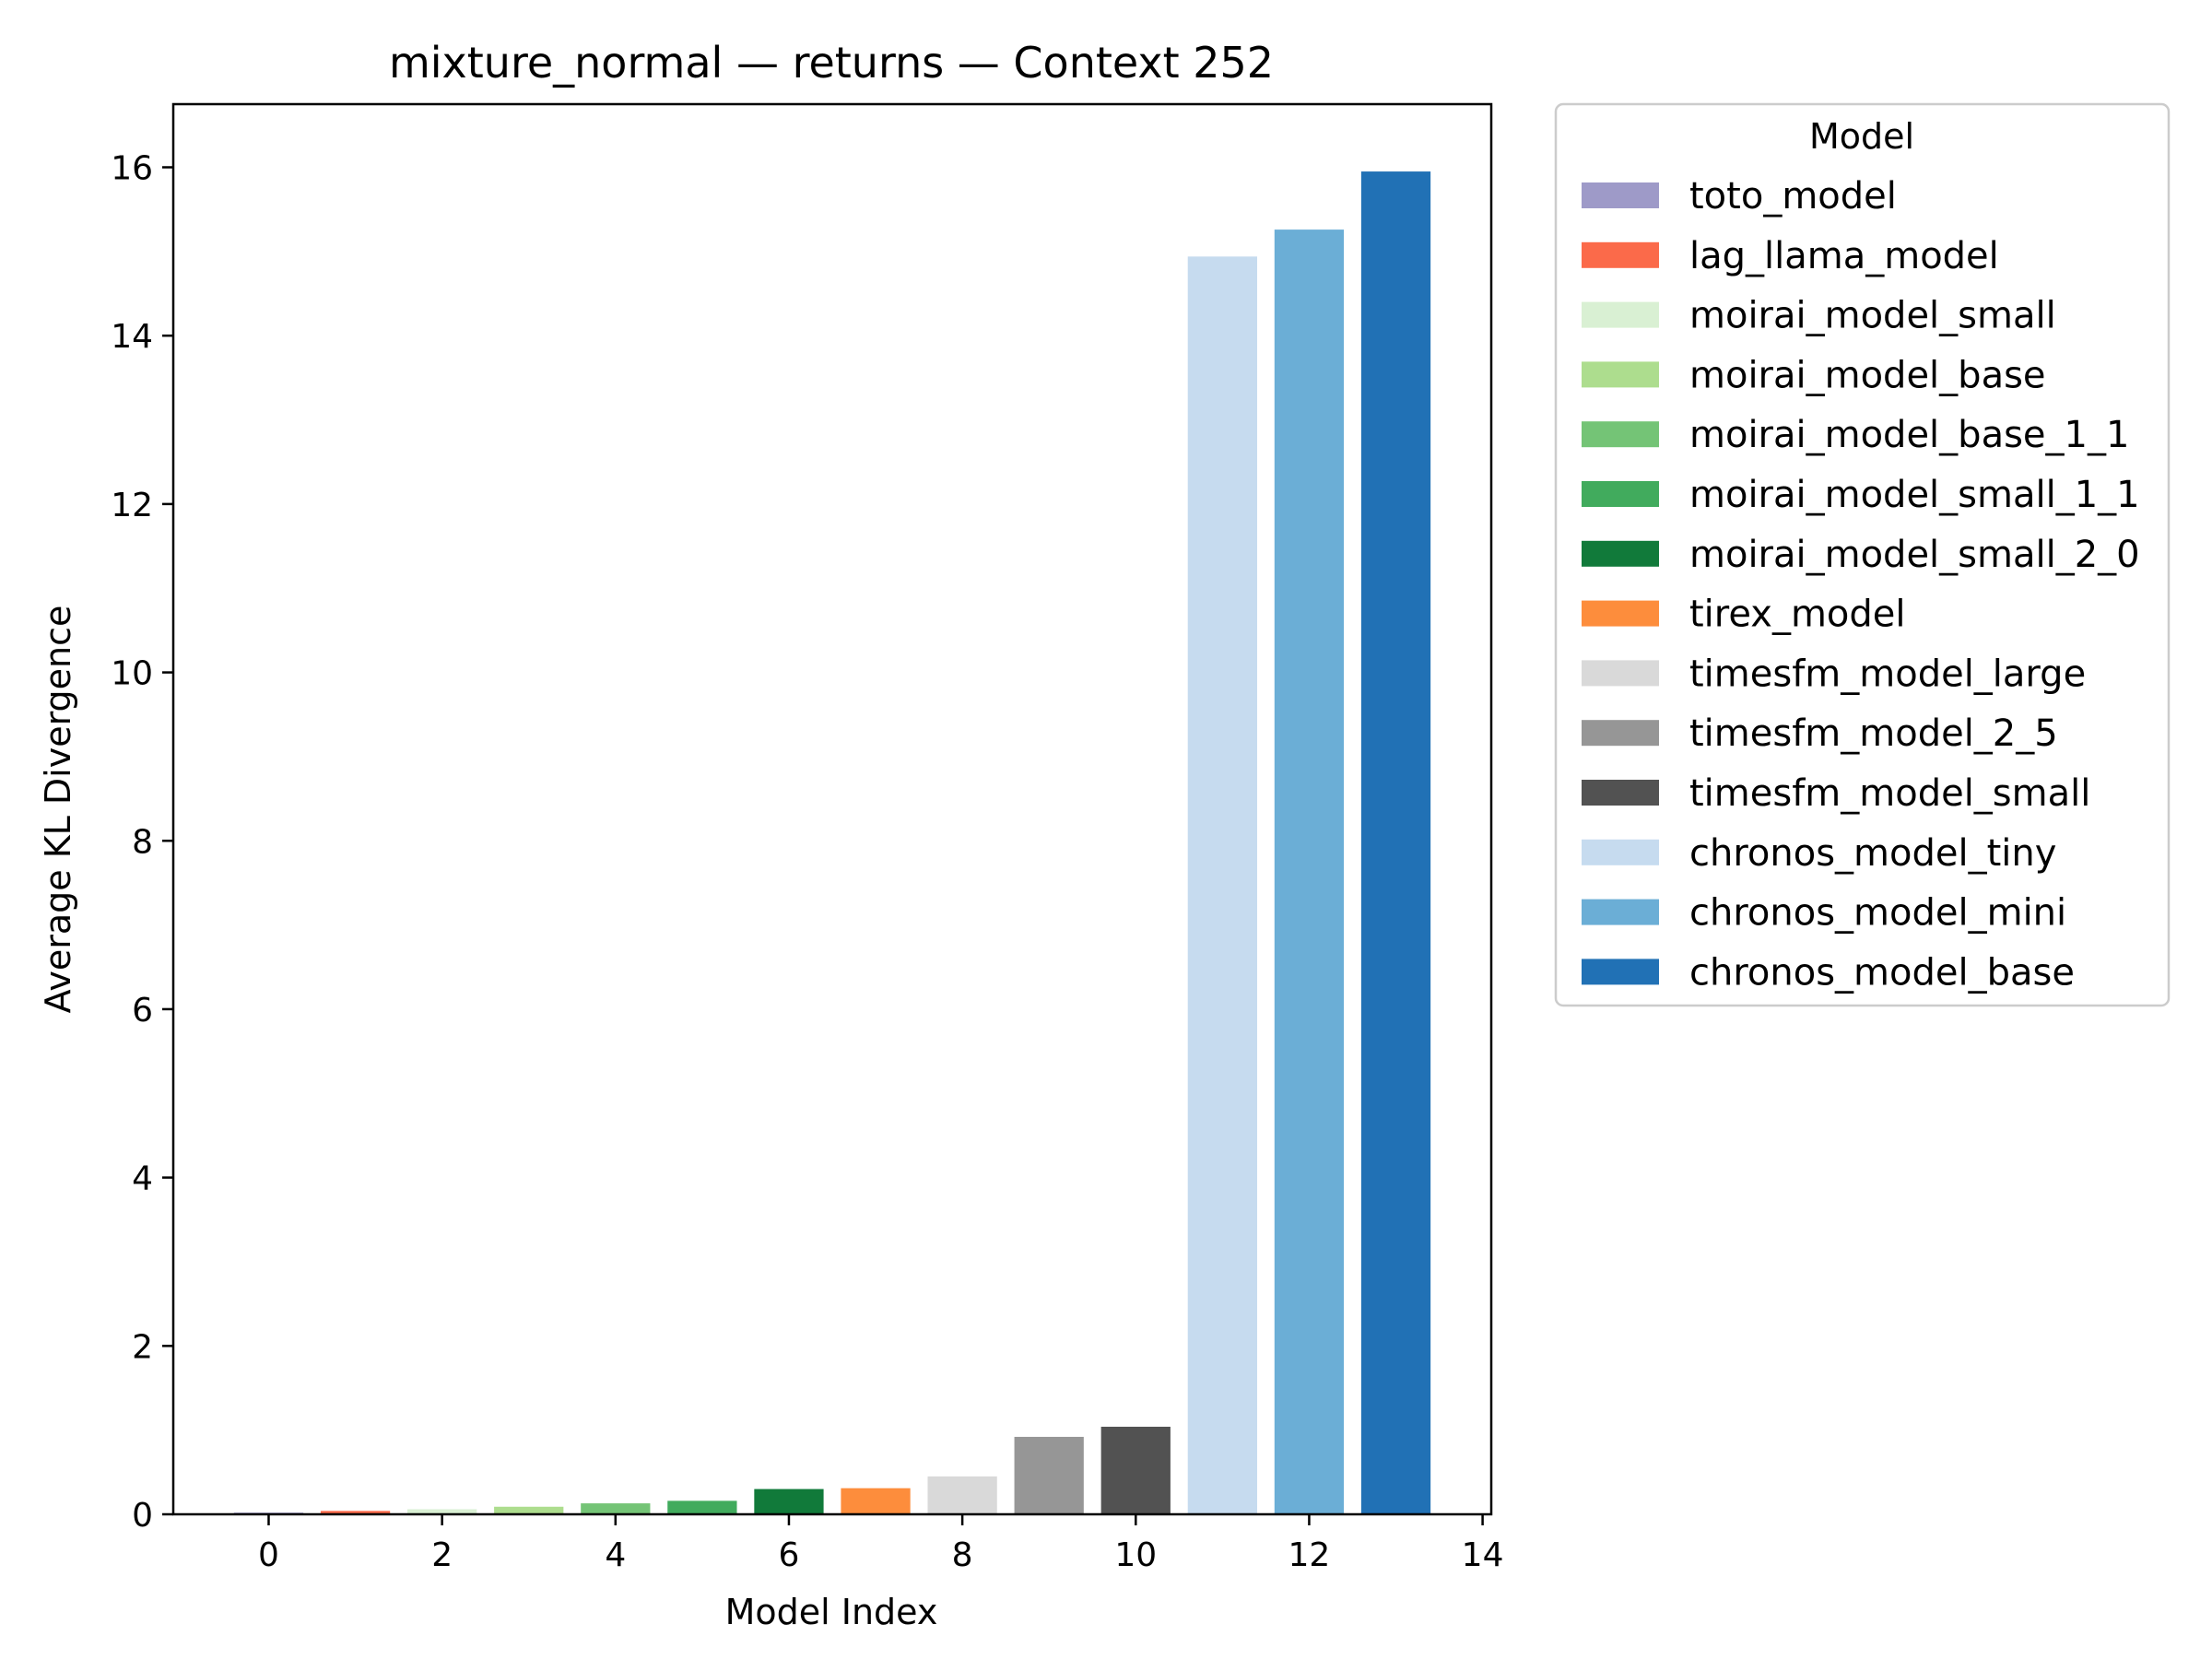 This screenshot has width=2212, height=1659. Describe the element at coordinates (58, 810) in the screenshot. I see `y-axis-label: Average KL Divergence` at that location.